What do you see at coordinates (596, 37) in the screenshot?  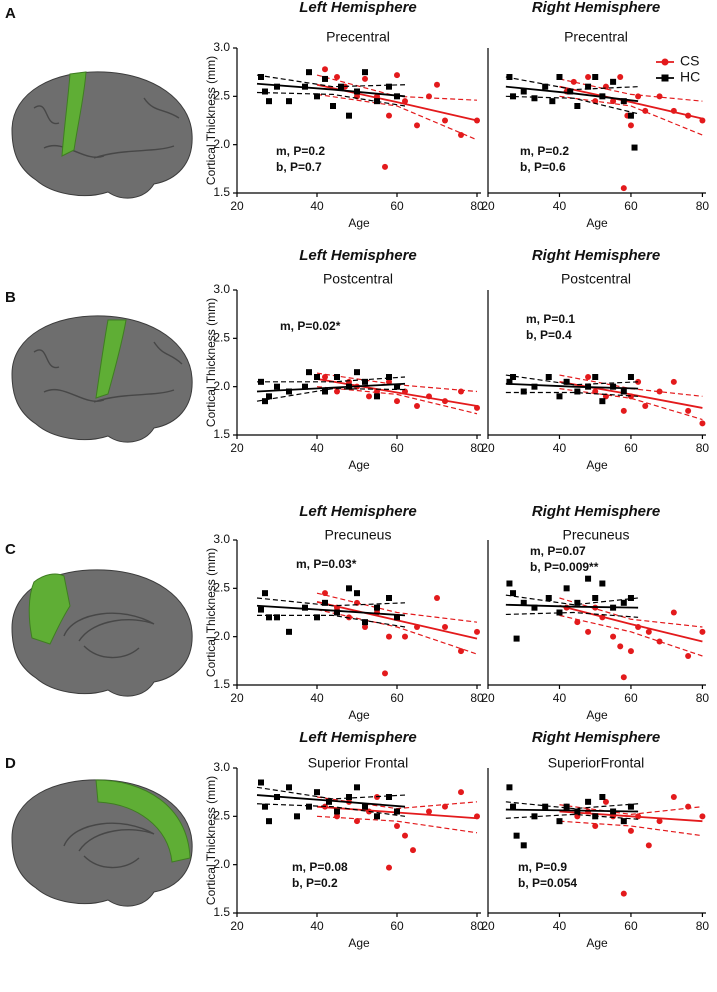 I see `region-title: Precentral` at bounding box center [596, 37].